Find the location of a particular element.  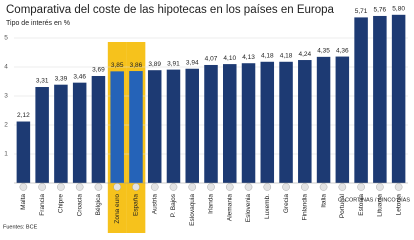

value-label: 3,91 is located at coordinates (173, 63).